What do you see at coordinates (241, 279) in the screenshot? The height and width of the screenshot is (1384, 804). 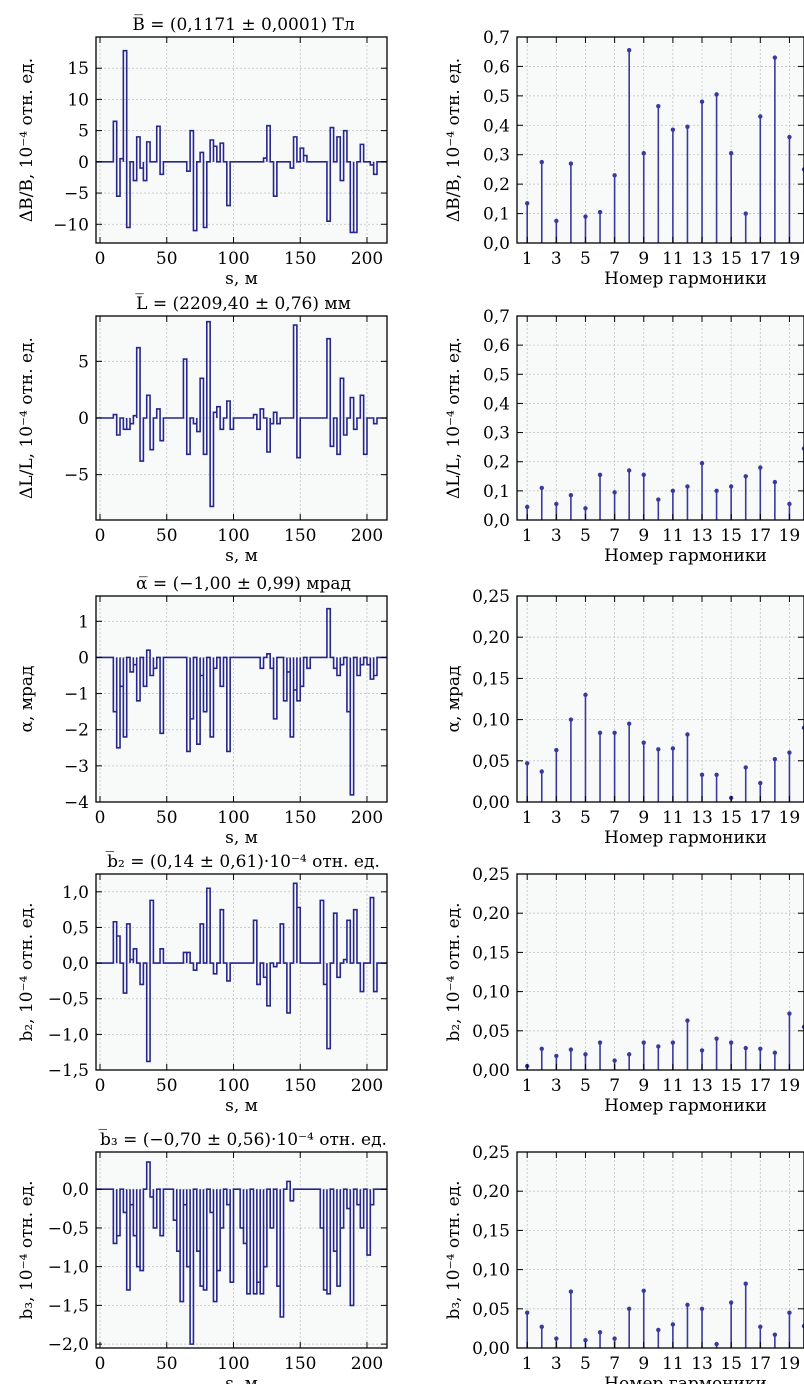 I see `x-axis-label: s, м` at bounding box center [241, 279].